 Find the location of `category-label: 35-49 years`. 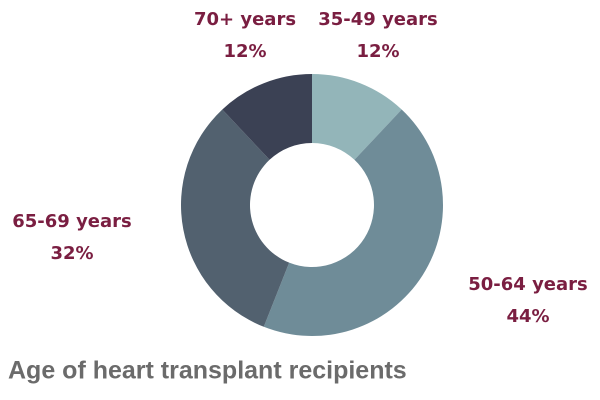

category-label: 35-49 years is located at coordinates (378, 19).